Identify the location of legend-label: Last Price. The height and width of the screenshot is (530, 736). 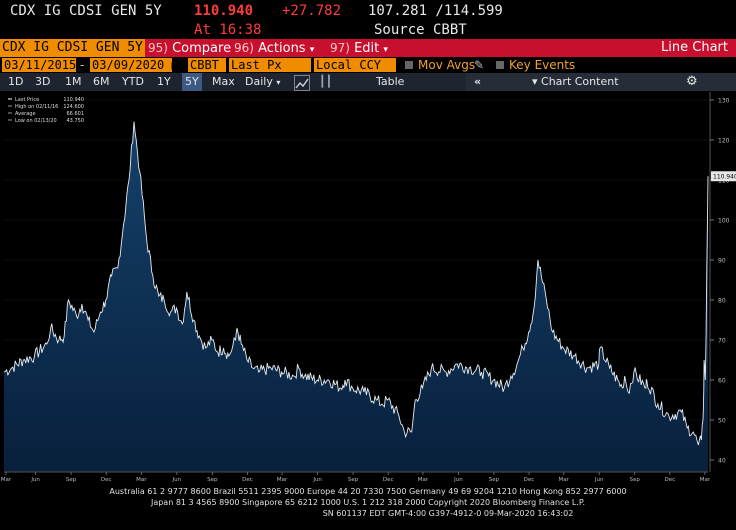
(27, 100).